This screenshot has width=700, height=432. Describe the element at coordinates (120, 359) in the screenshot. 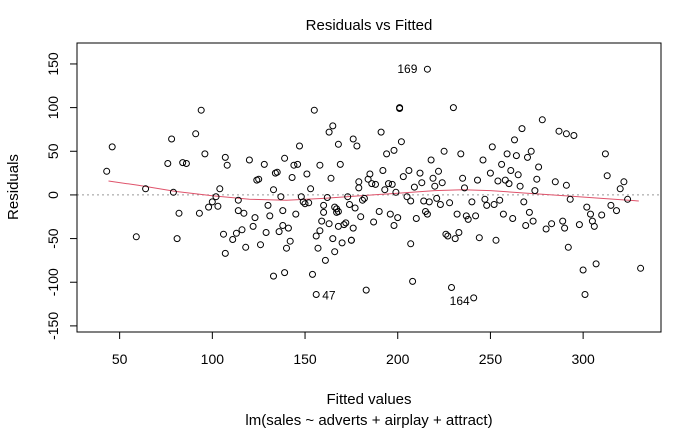

I see `x-tick-label: 50` at that location.